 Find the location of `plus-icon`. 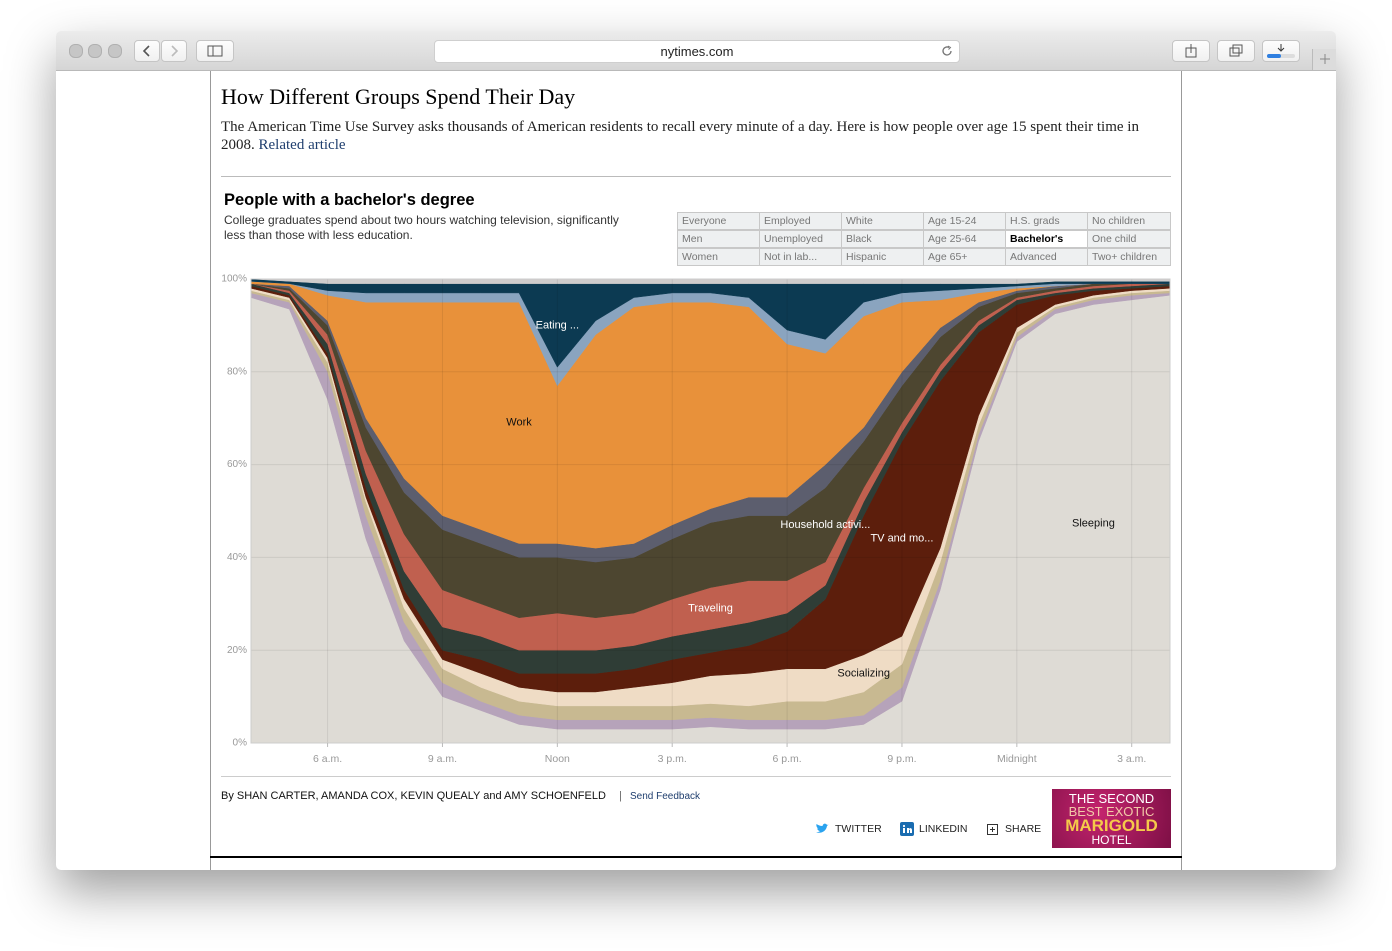

plus-icon is located at coordinates (1325, 59).